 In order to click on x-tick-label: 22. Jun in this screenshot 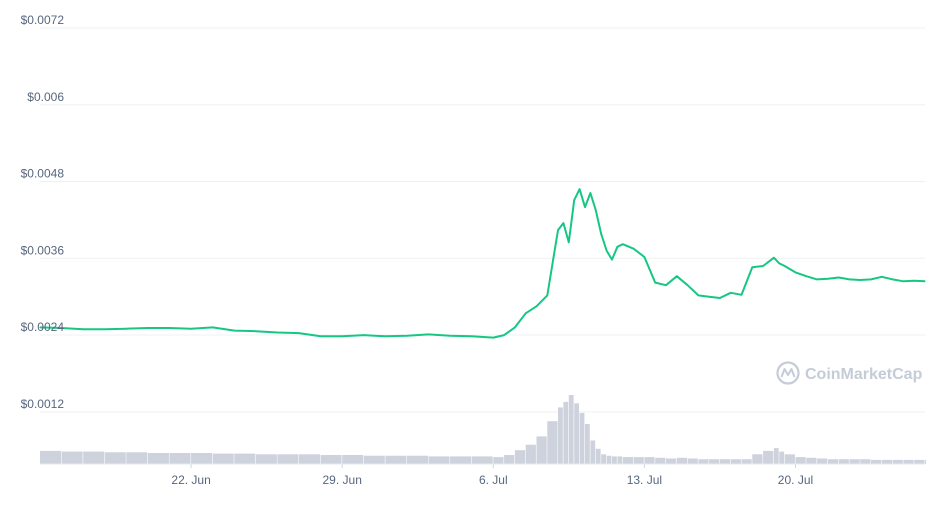, I will do `click(190, 480)`.